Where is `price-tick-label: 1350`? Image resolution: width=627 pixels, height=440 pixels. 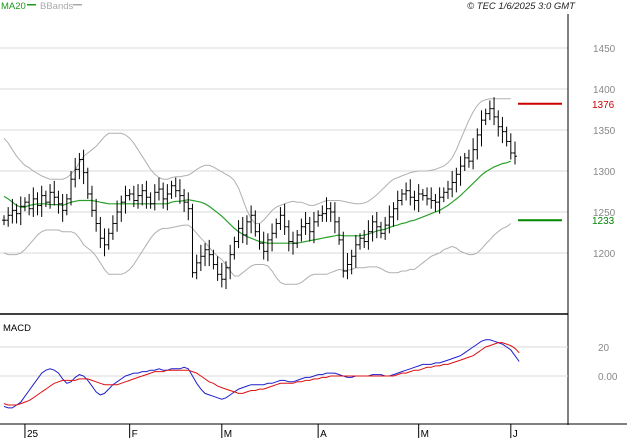 price-tick-label: 1350 is located at coordinates (604, 131).